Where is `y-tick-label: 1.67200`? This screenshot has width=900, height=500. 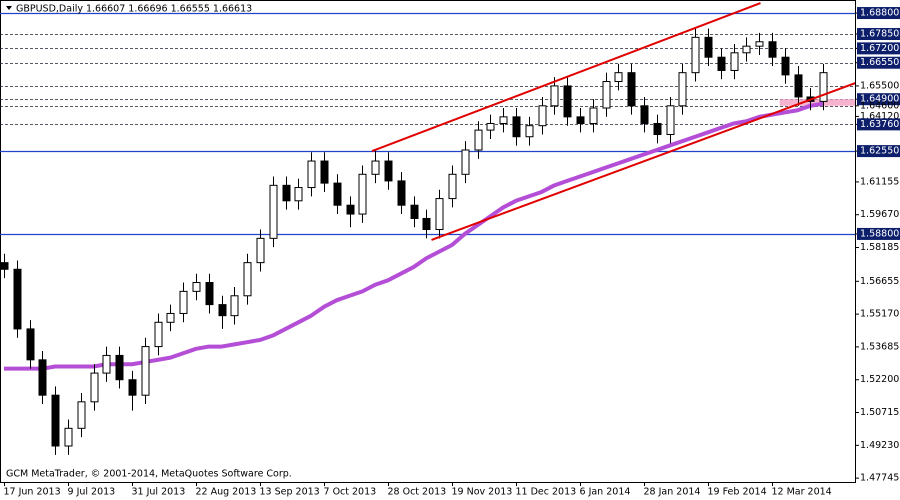 y-tick-label: 1.67200 is located at coordinates (879, 48).